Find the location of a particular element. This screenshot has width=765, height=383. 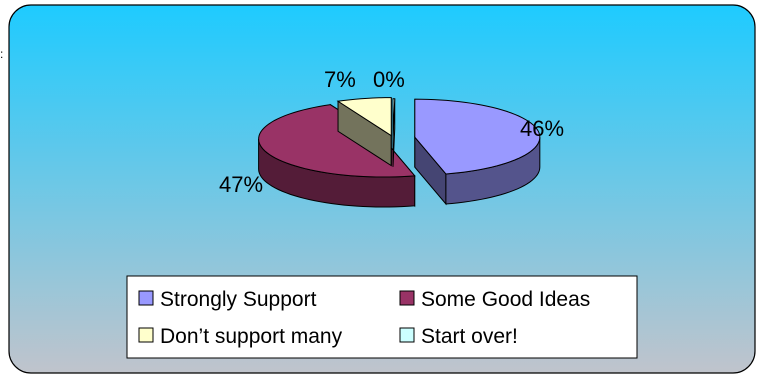

legend-label-some-good-ideas: Some Good Ideas is located at coordinates (505, 299).